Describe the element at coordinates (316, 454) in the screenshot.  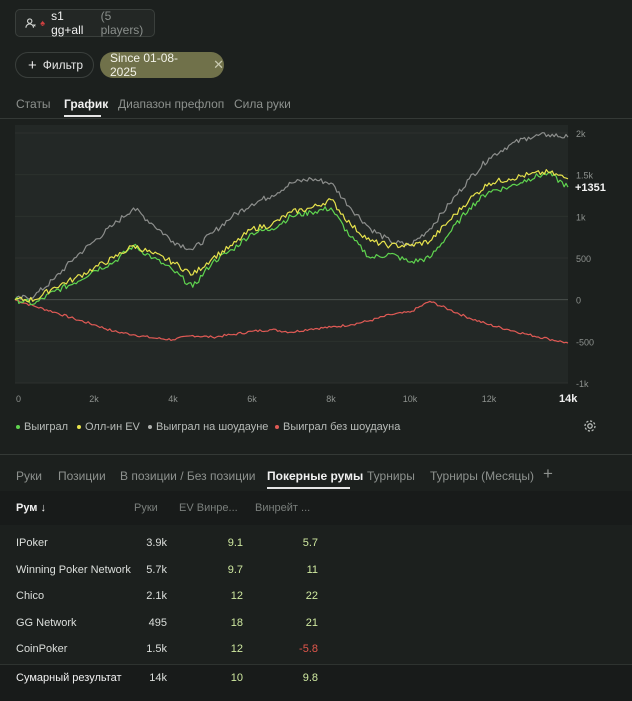
I see `section-divider` at that location.